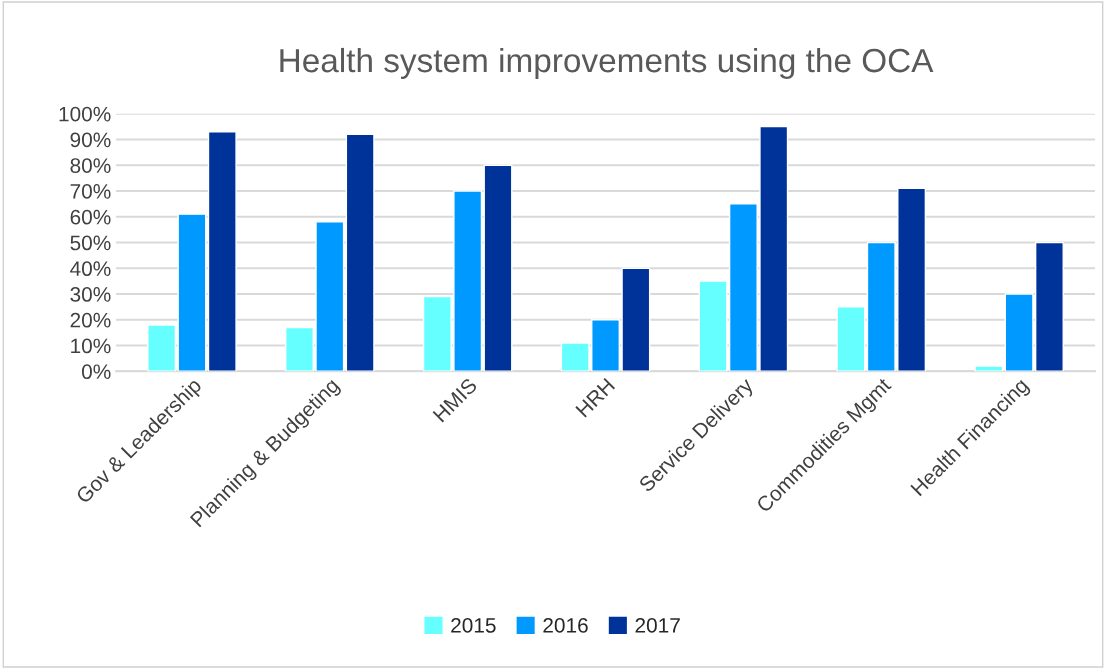 The image size is (1106, 669). I want to click on y-tick-label: 80%, so click(90, 165).